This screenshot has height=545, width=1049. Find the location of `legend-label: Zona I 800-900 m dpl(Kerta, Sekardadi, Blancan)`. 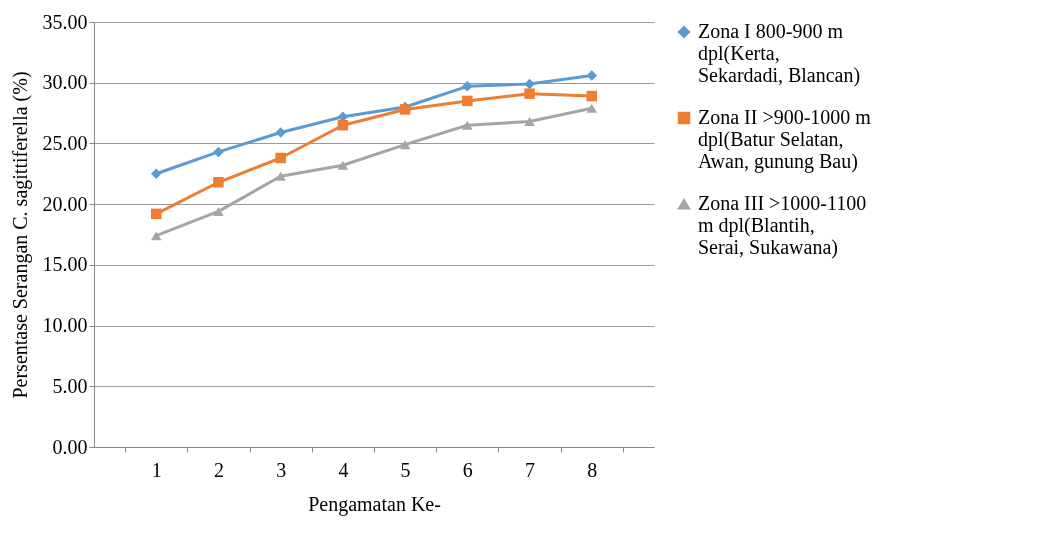

legend-label: Zona I 800-900 m dpl(Kerta, Sekardadi, Blancan) is located at coordinates (779, 53).